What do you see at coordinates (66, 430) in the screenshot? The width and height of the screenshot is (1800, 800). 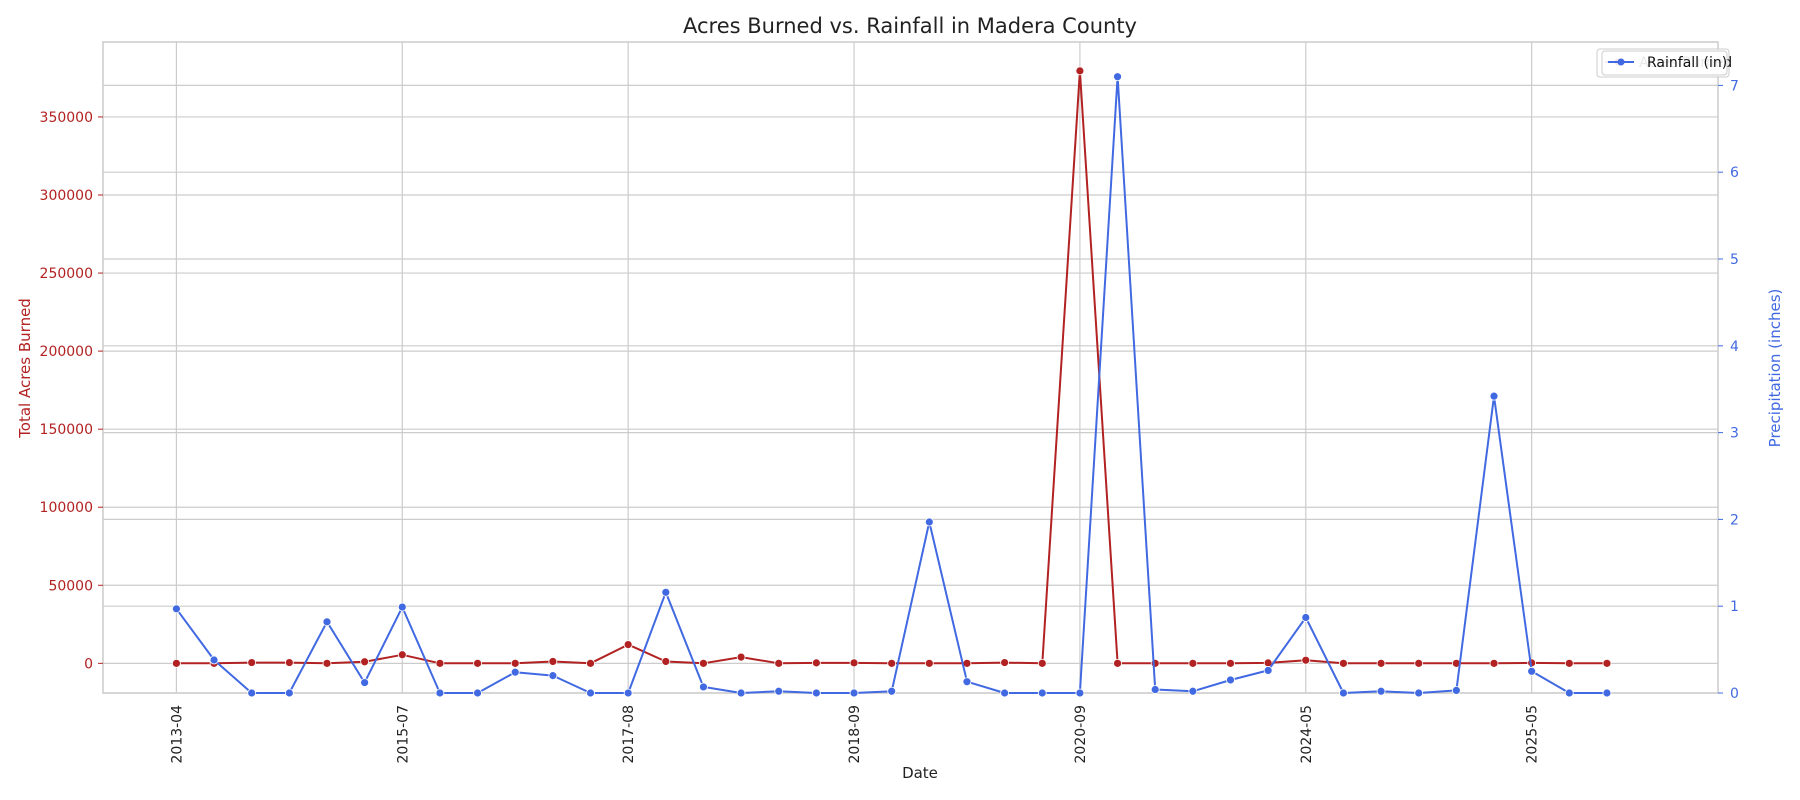 I see `left-tick-label: 150000` at bounding box center [66, 430].